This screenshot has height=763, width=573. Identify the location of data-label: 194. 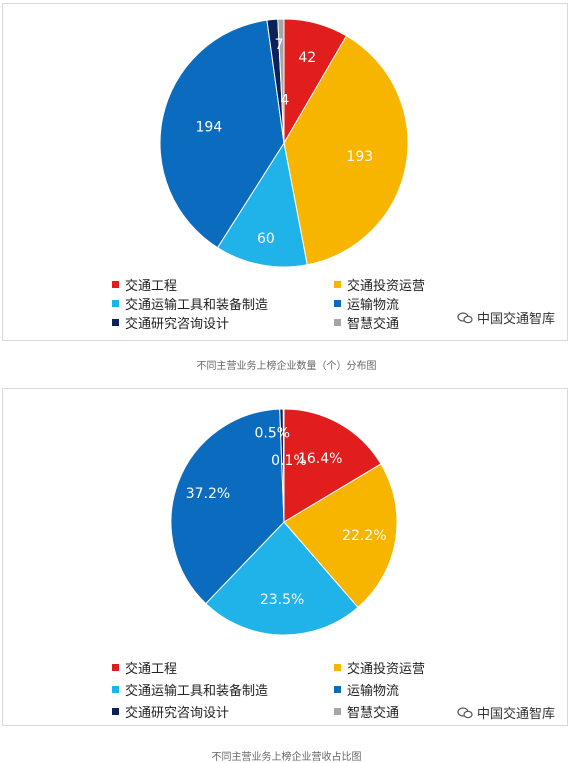
(209, 128).